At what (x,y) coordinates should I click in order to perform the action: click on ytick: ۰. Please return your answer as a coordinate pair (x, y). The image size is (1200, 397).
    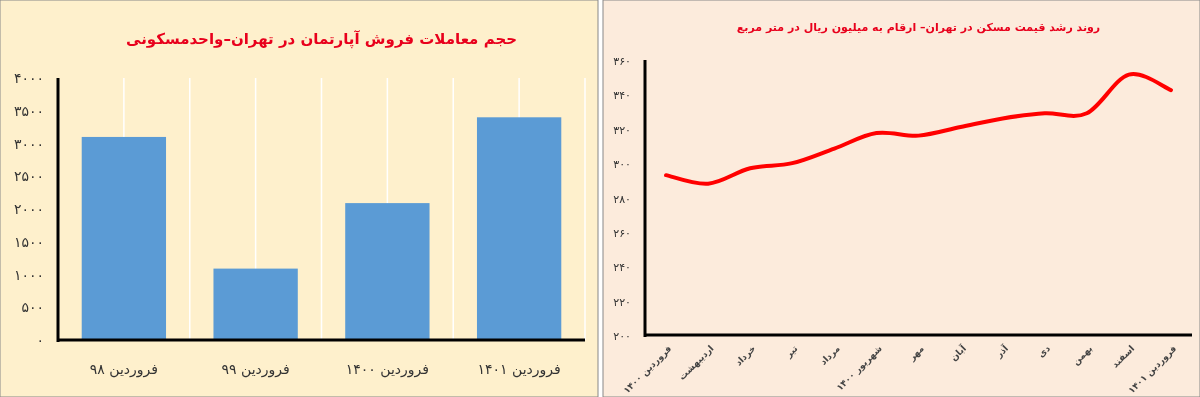
    Looking at the image, I should click on (40, 340).